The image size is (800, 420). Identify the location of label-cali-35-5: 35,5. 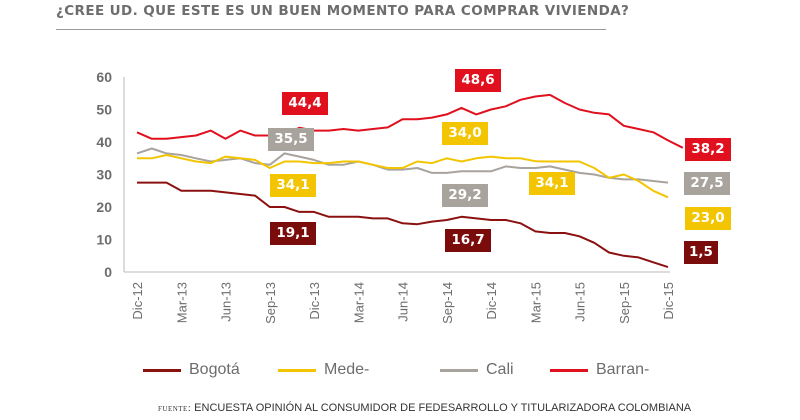
(291, 139).